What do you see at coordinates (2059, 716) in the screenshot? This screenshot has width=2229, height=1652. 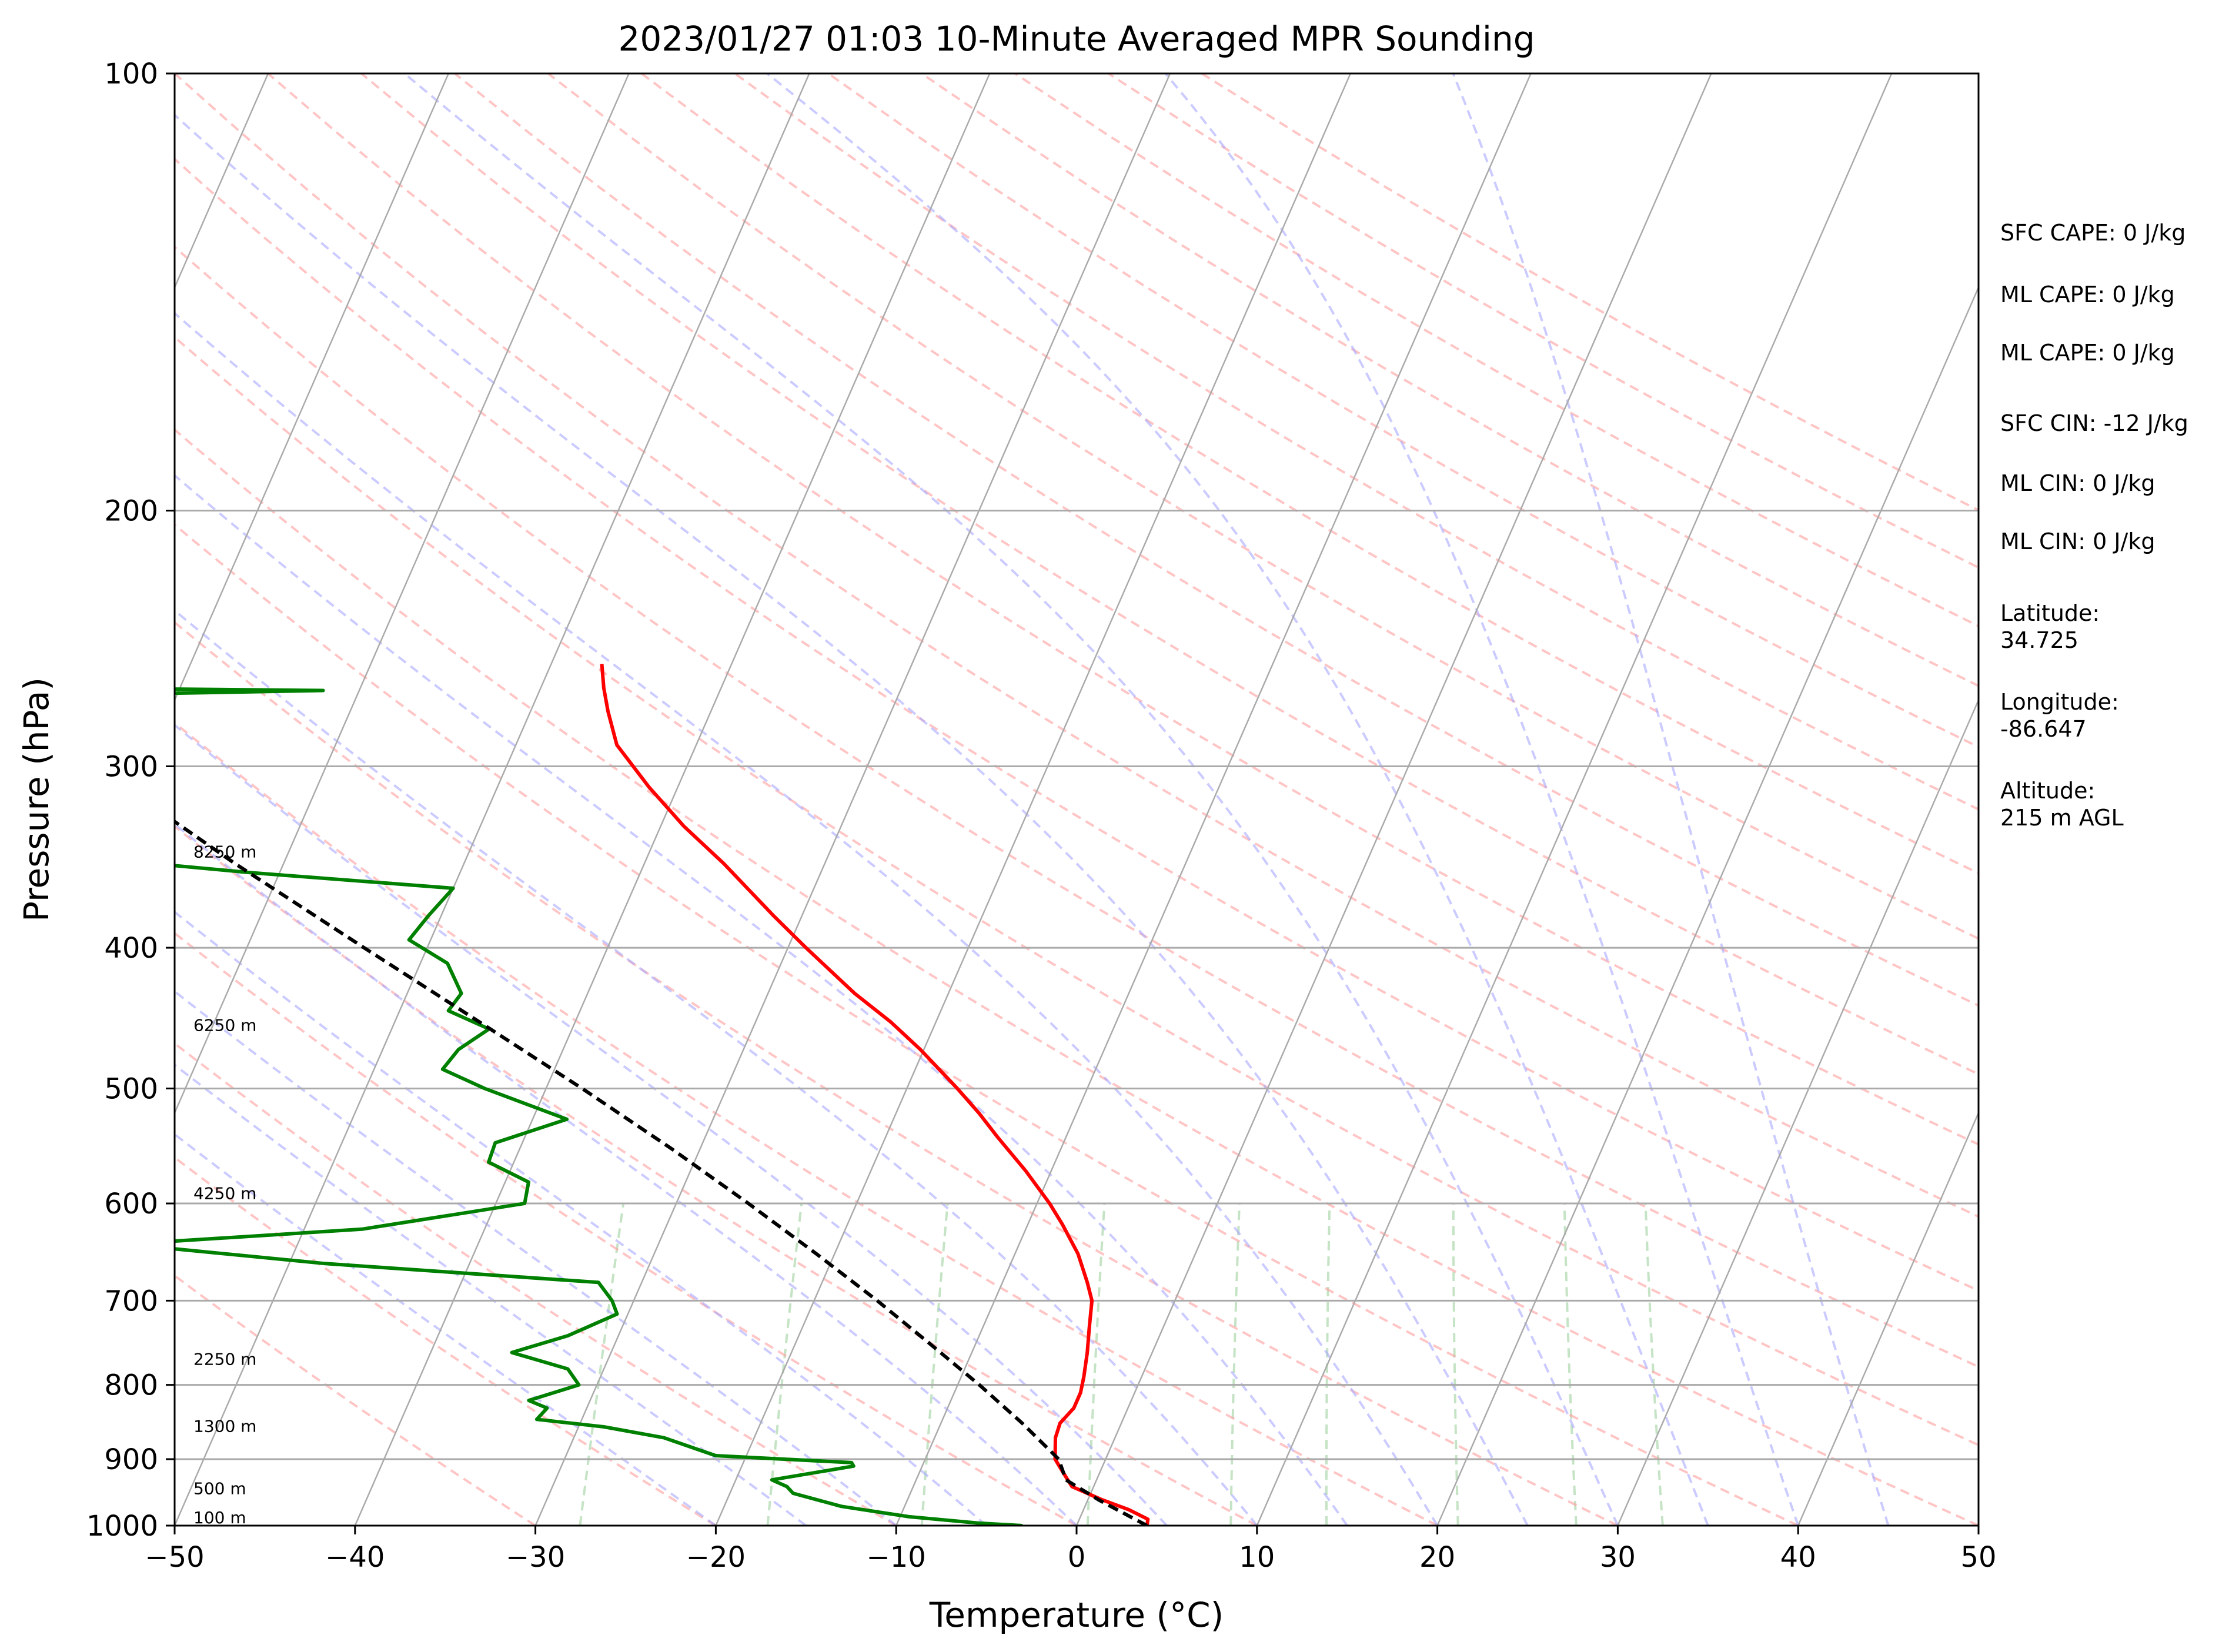 I see `longitude-annotation: Longitude: -86.647` at bounding box center [2059, 716].